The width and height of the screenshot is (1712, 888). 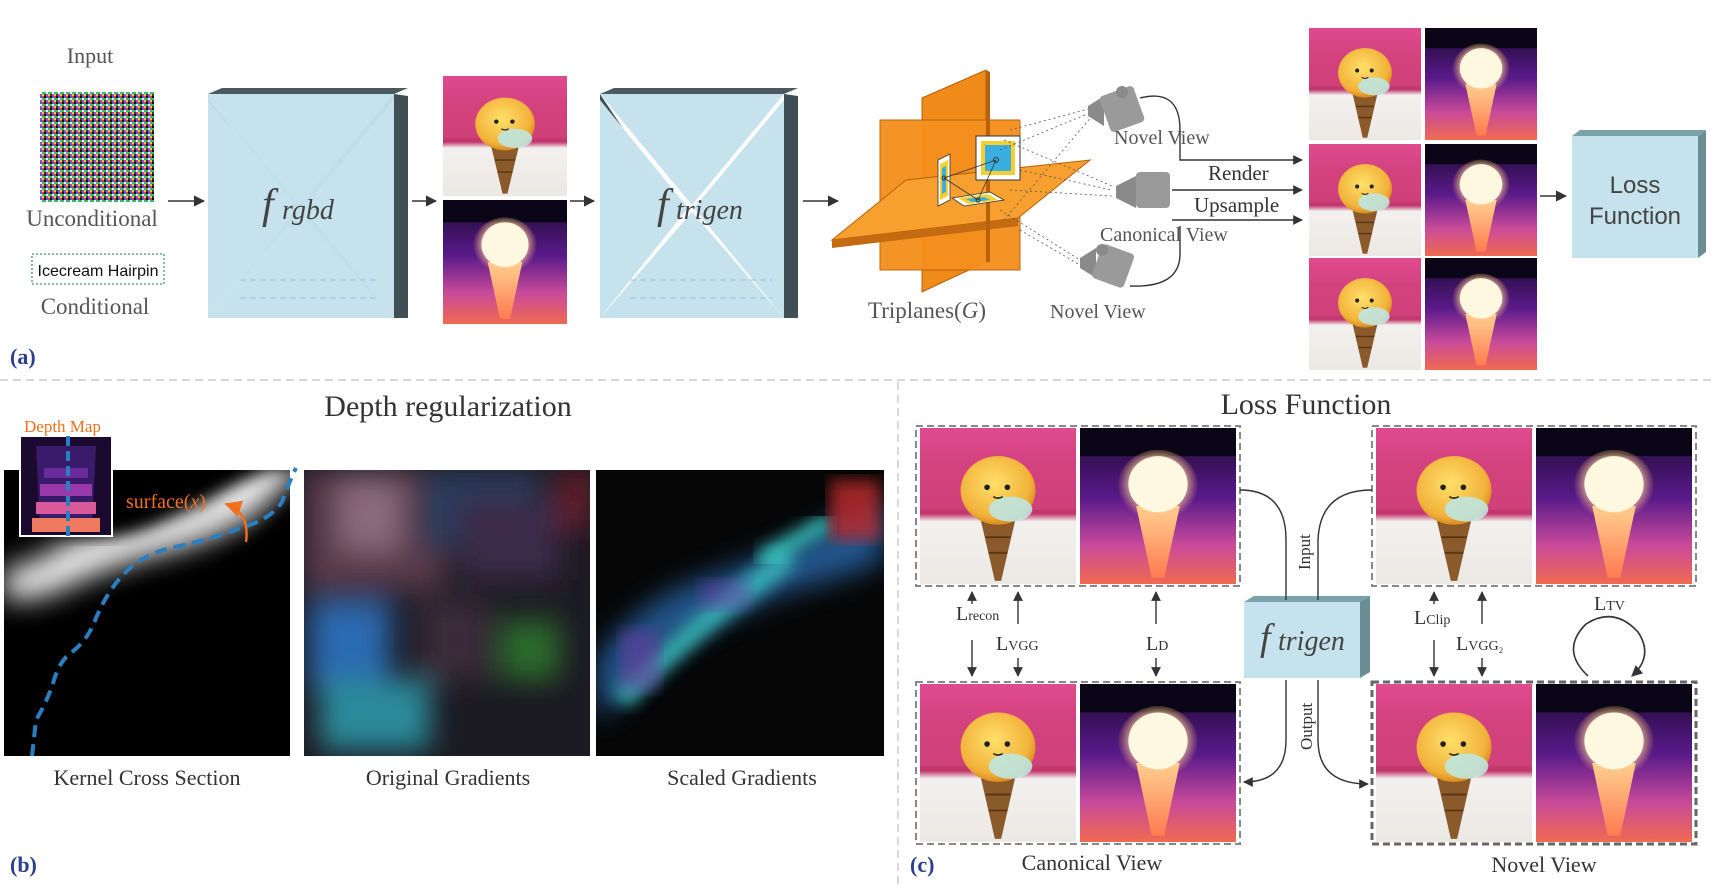 What do you see at coordinates (1481, 200) in the screenshot?
I see `output-depth-canonical` at bounding box center [1481, 200].